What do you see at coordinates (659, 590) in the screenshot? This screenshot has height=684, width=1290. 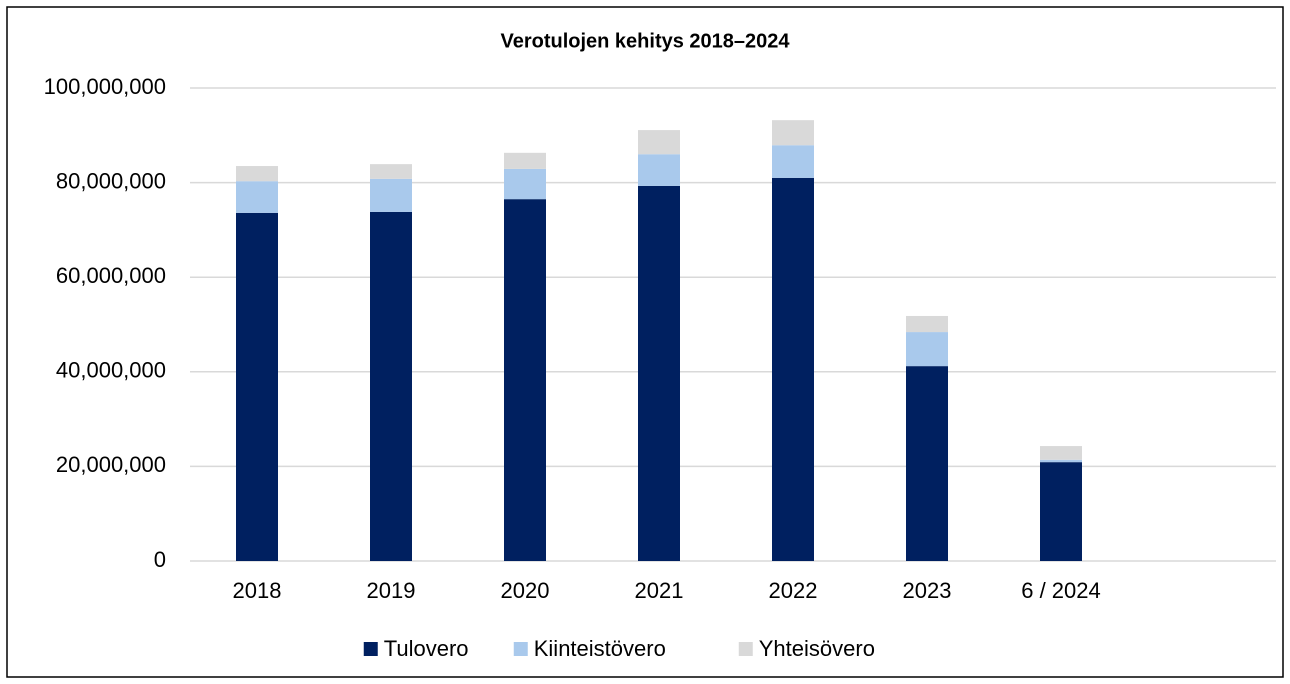 I see `x-tick-label: 2021` at bounding box center [659, 590].